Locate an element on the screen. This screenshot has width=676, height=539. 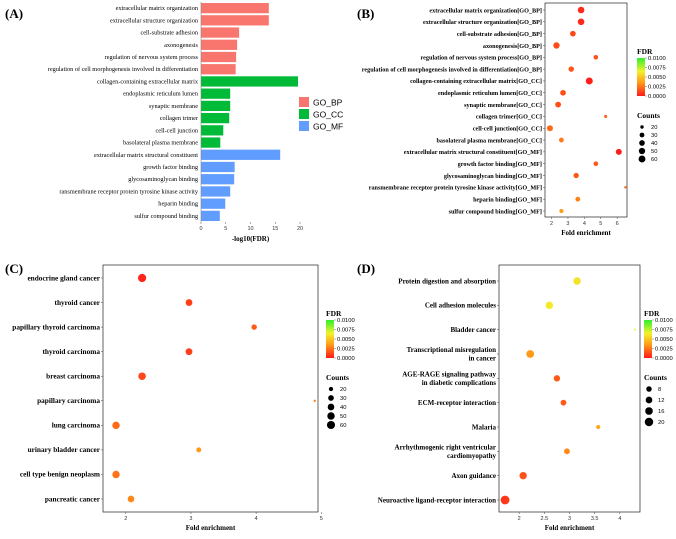
panel-d-size-key-label-3: 20 is located at coordinates (661, 423).